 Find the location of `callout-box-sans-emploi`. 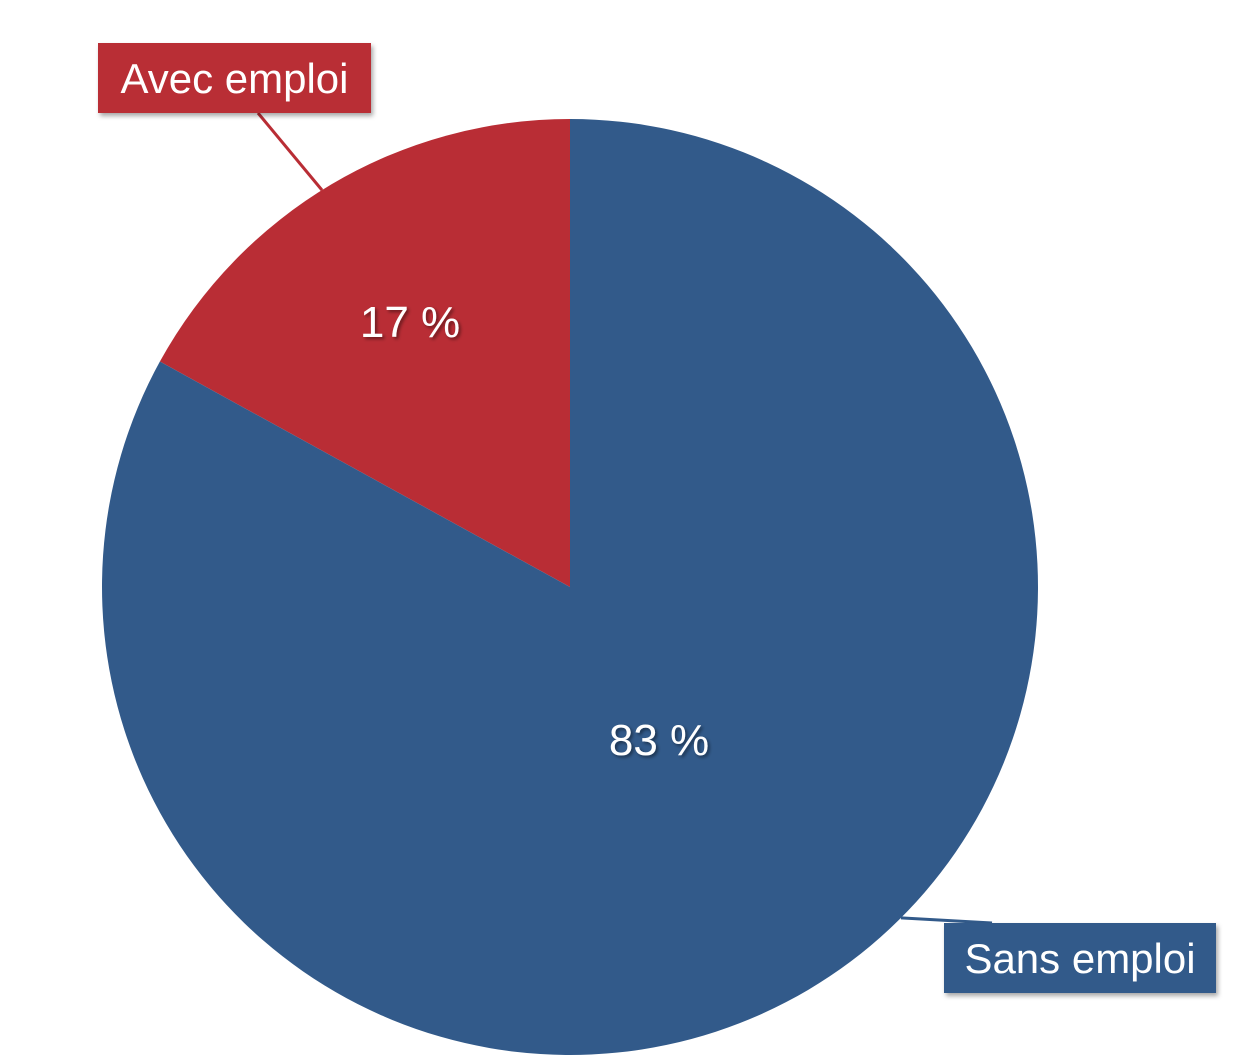

callout-box-sans-emploi is located at coordinates (1080, 958).